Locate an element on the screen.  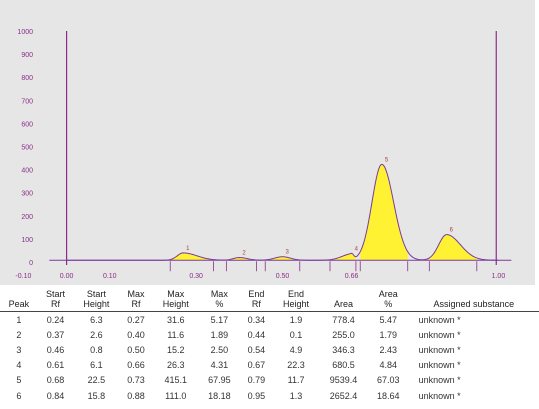
cell-max-height: 31.6 is located at coordinates (176, 319).